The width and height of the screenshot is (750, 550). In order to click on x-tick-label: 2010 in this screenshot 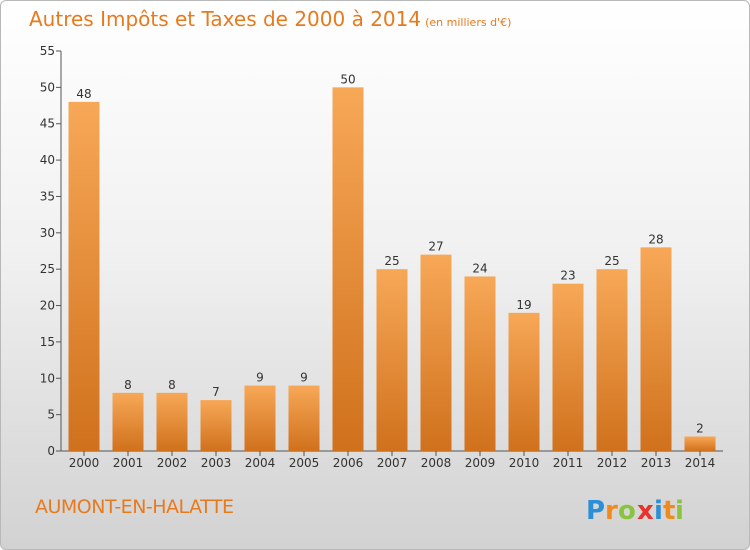, I will do `click(524, 463)`.